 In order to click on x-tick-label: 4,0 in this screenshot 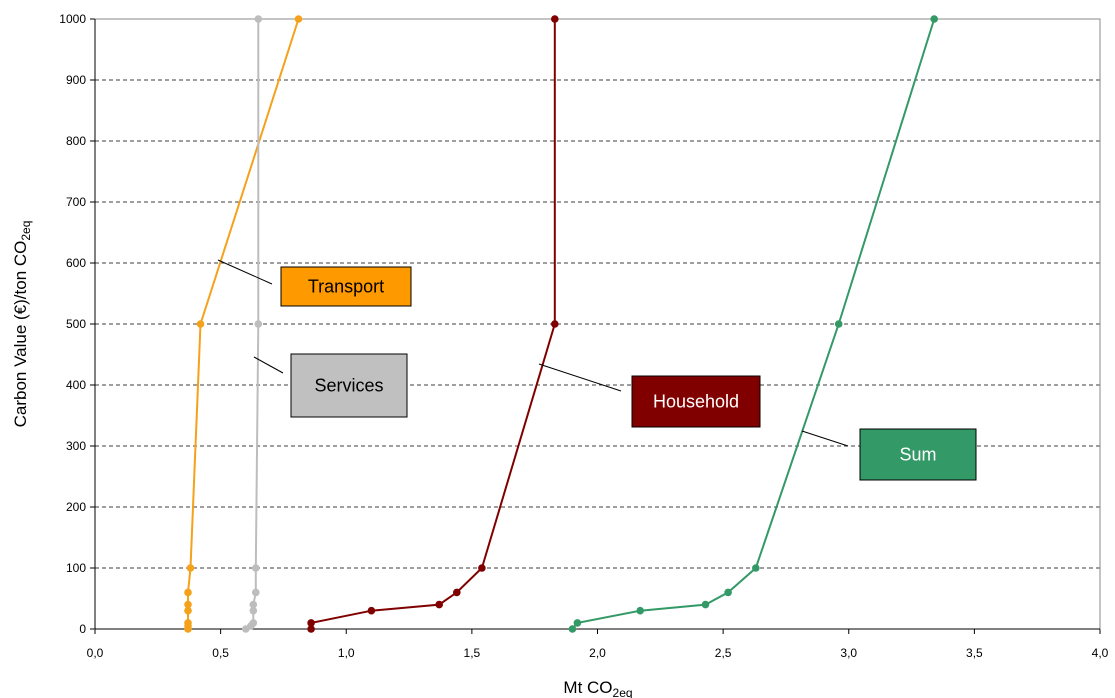, I will do `click(1100, 653)`.